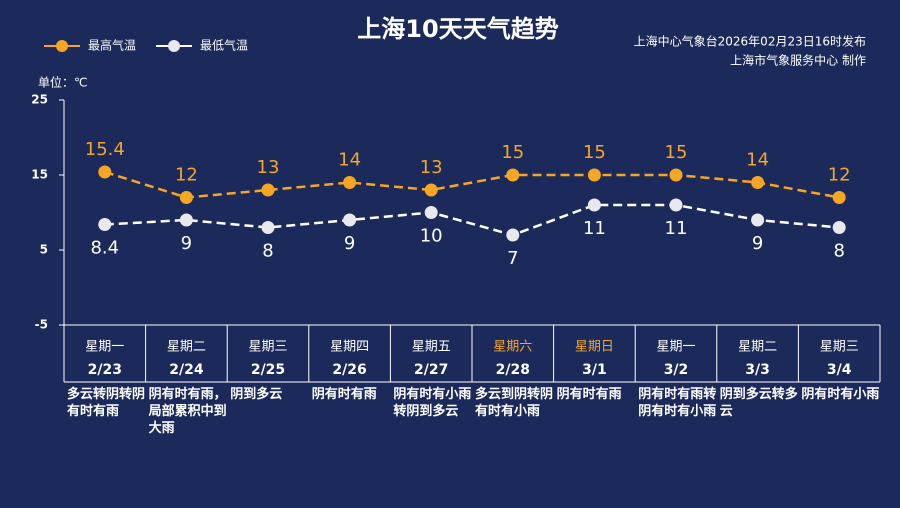  I want to click on data-label: 10, so click(431, 236).